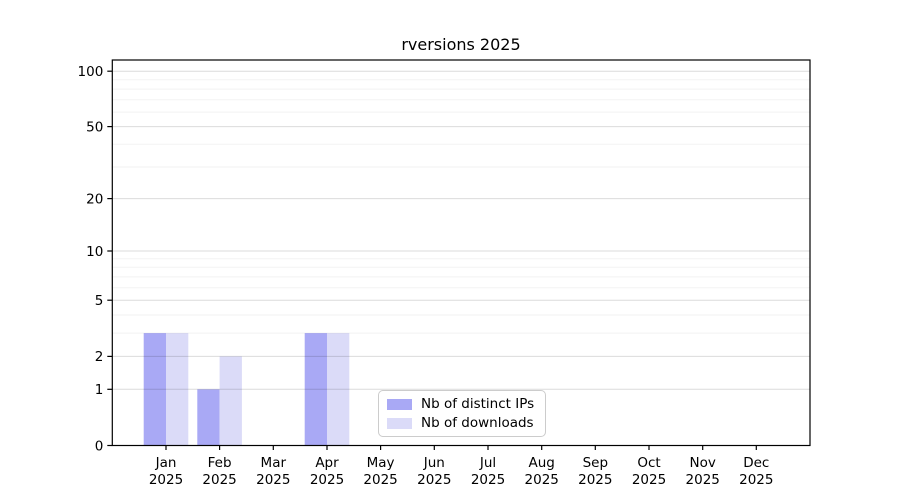 Image resolution: width=900 pixels, height=500 pixels. I want to click on x-tick-label-month: Nov, so click(703, 463).